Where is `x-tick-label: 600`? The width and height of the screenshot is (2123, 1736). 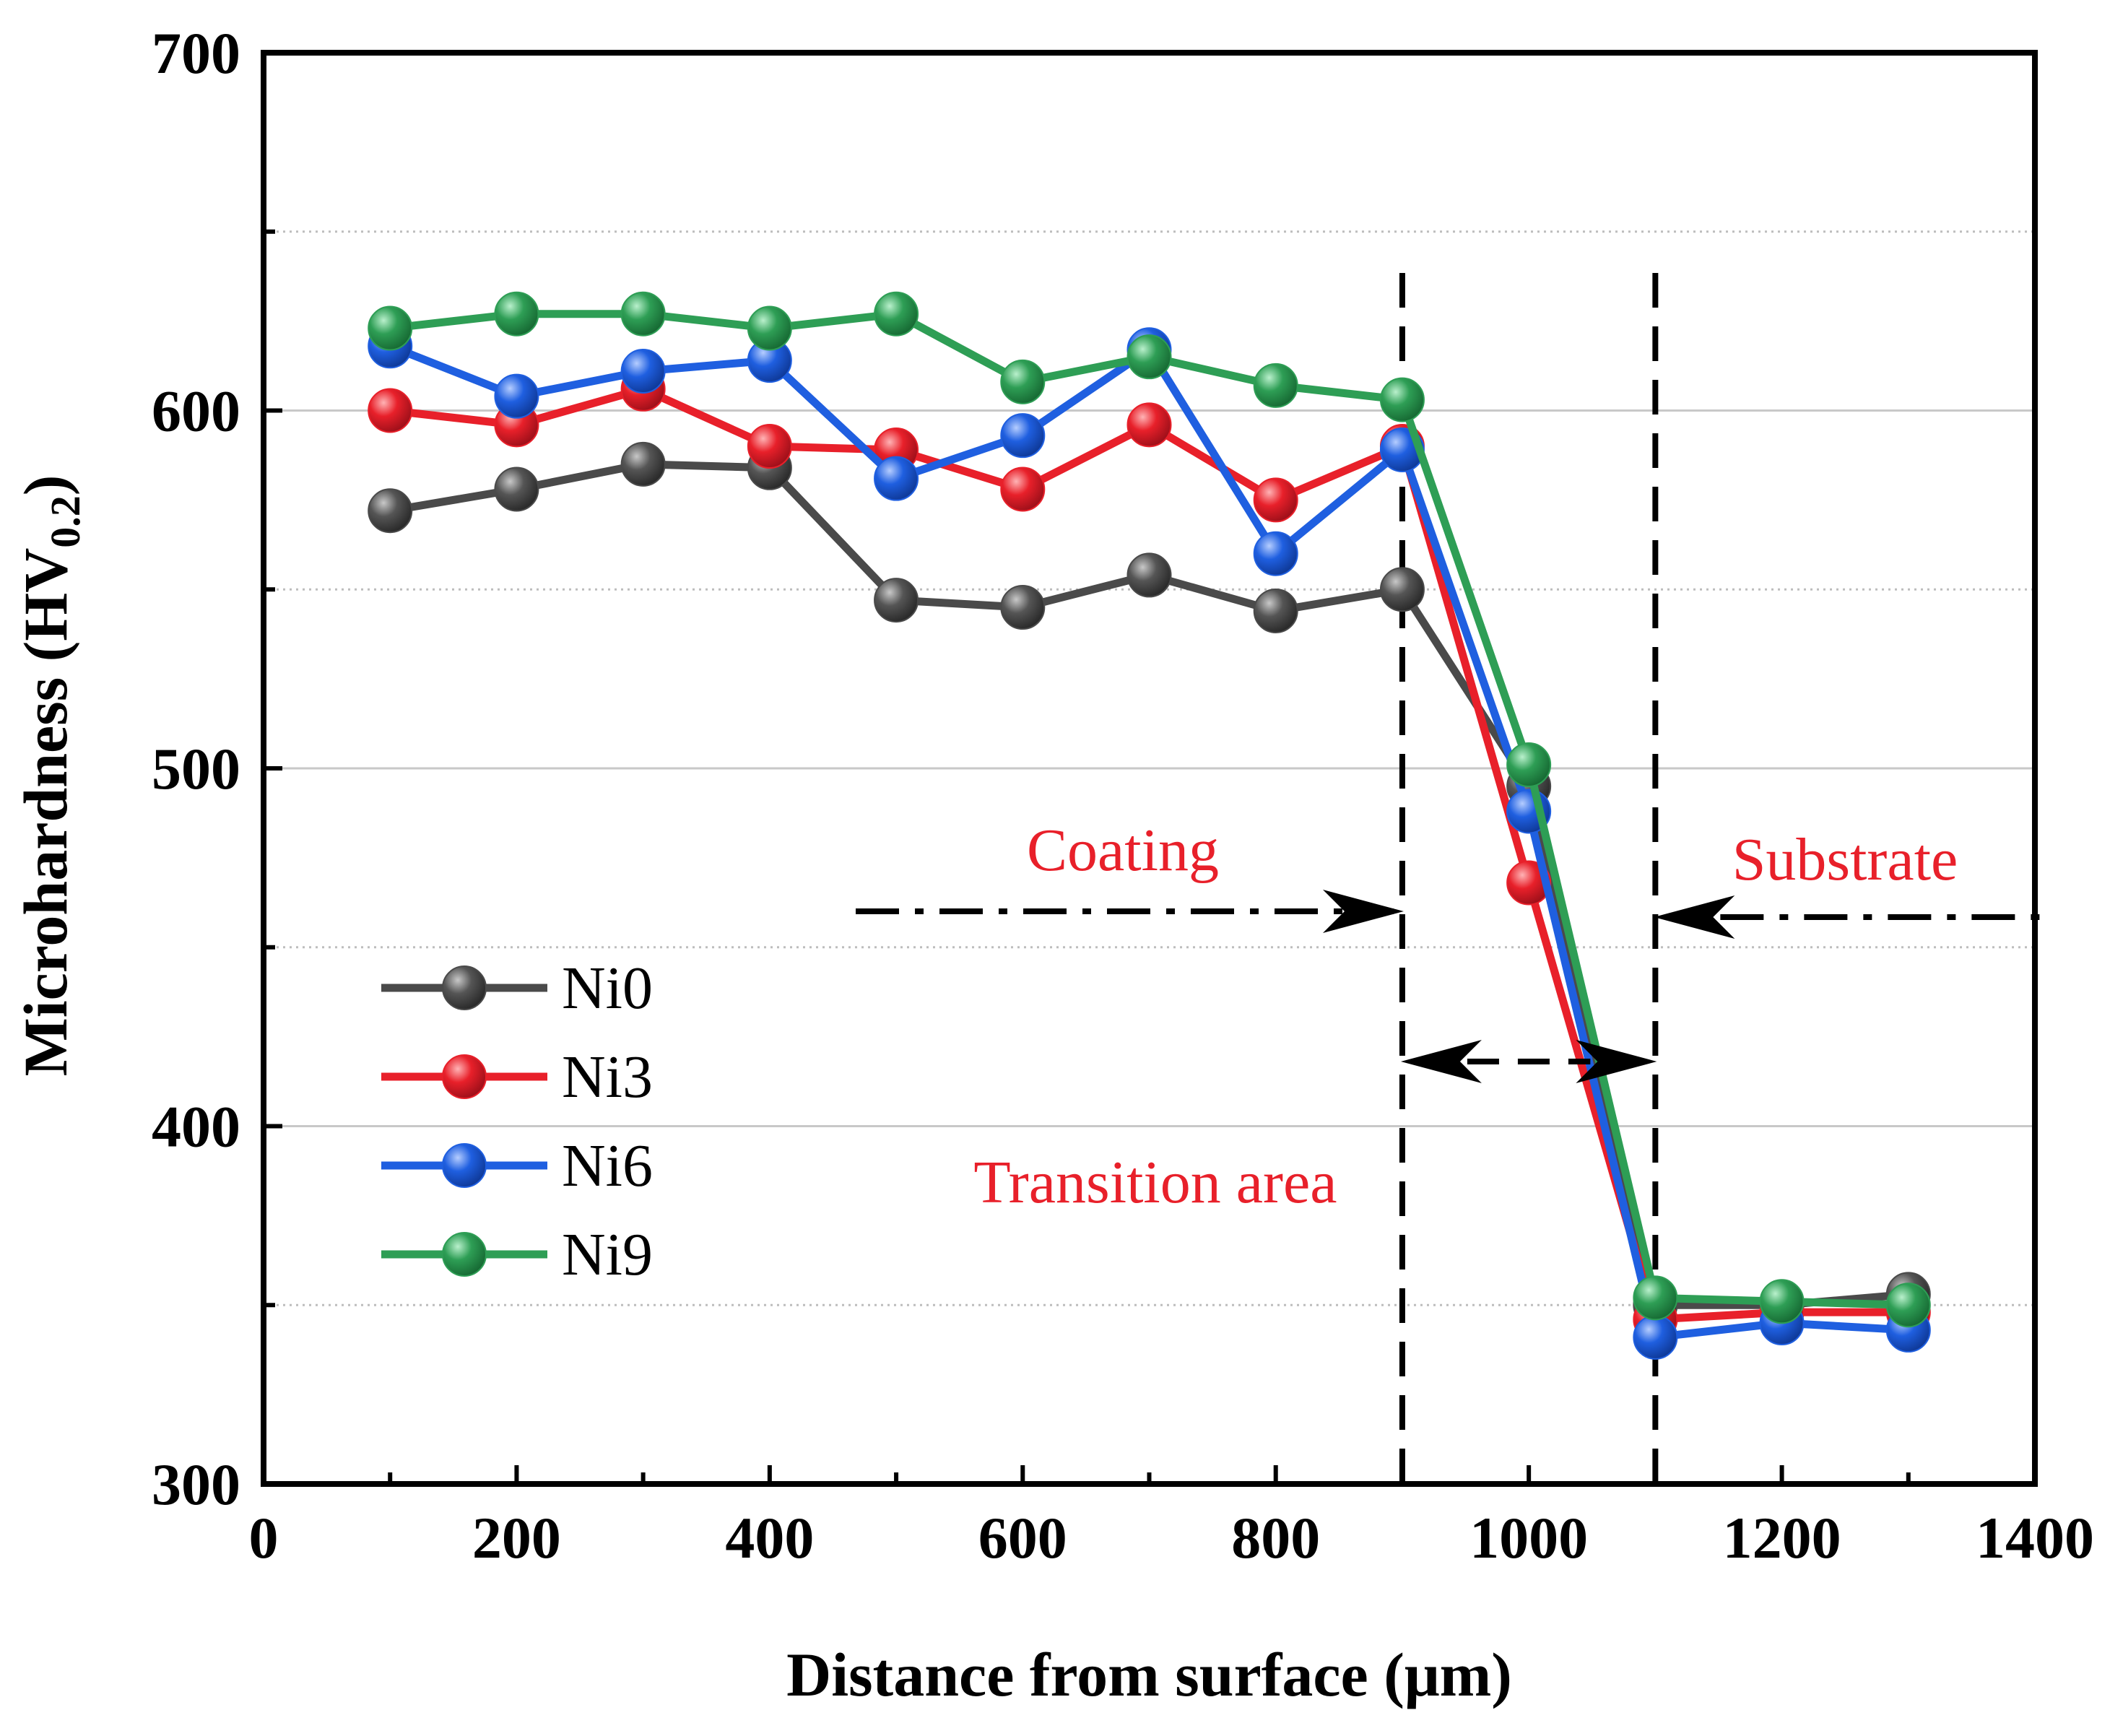 x-tick-label: 600 is located at coordinates (1023, 1538).